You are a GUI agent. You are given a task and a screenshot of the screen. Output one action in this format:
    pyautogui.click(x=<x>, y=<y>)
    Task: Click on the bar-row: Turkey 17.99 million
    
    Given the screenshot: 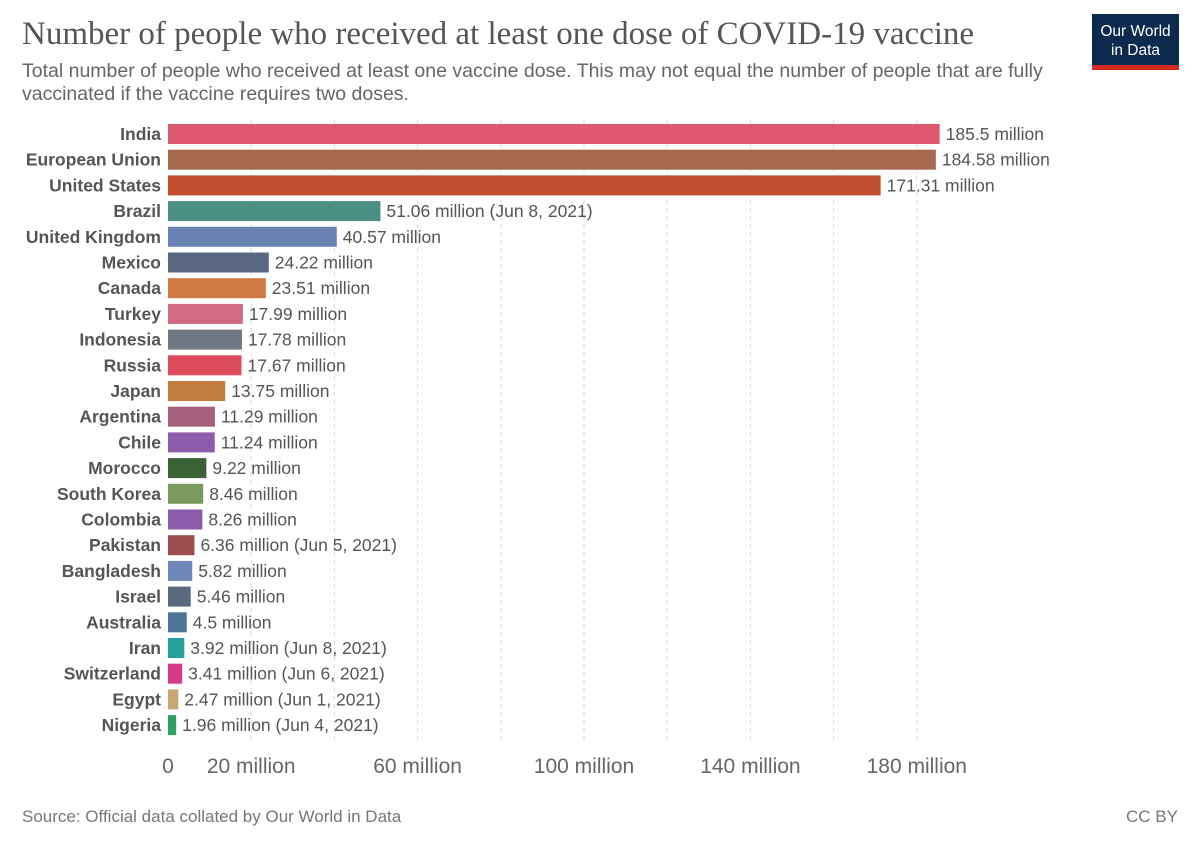 What is the action you would take?
    pyautogui.click(x=226, y=313)
    